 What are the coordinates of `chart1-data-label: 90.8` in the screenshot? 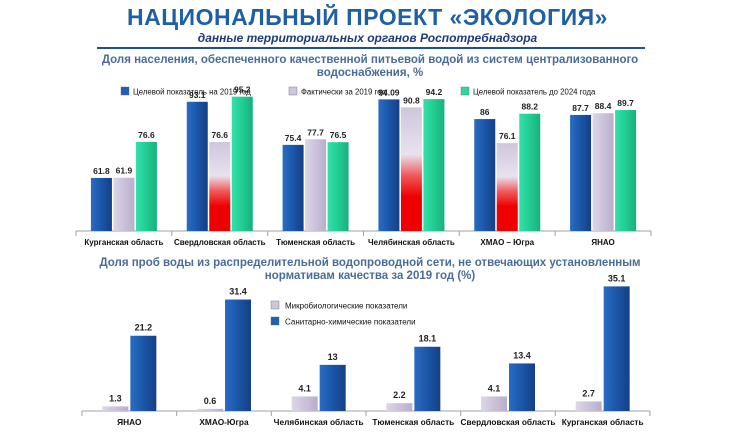 It's located at (411, 100).